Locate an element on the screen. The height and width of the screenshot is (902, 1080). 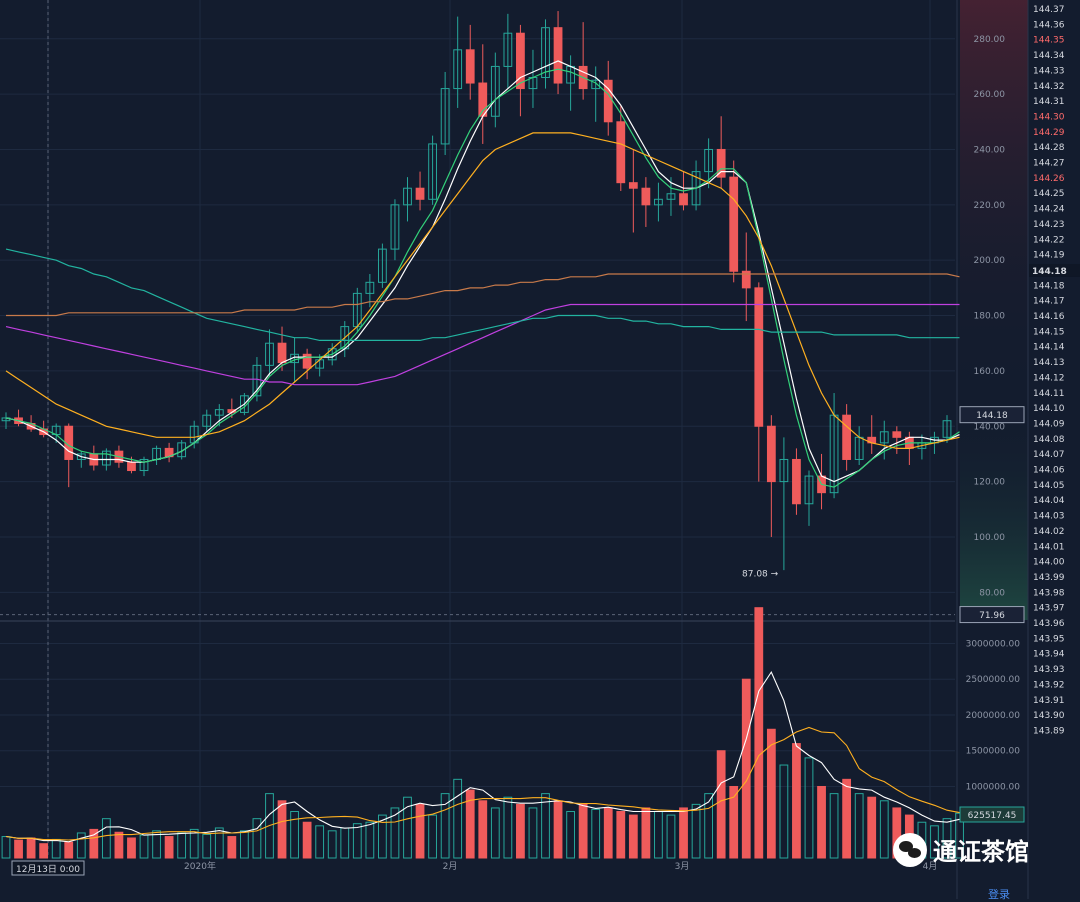
login-link: 登录 is located at coordinates (999, 894).